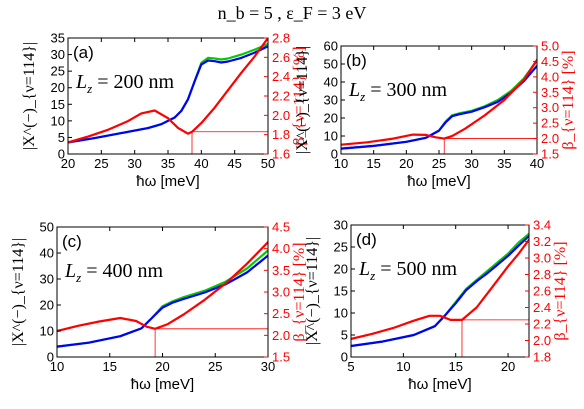 This screenshot has width=584, height=409. Describe the element at coordinates (124, 83) in the screenshot. I see `panel-annotation: Lz = 200 nm` at that location.